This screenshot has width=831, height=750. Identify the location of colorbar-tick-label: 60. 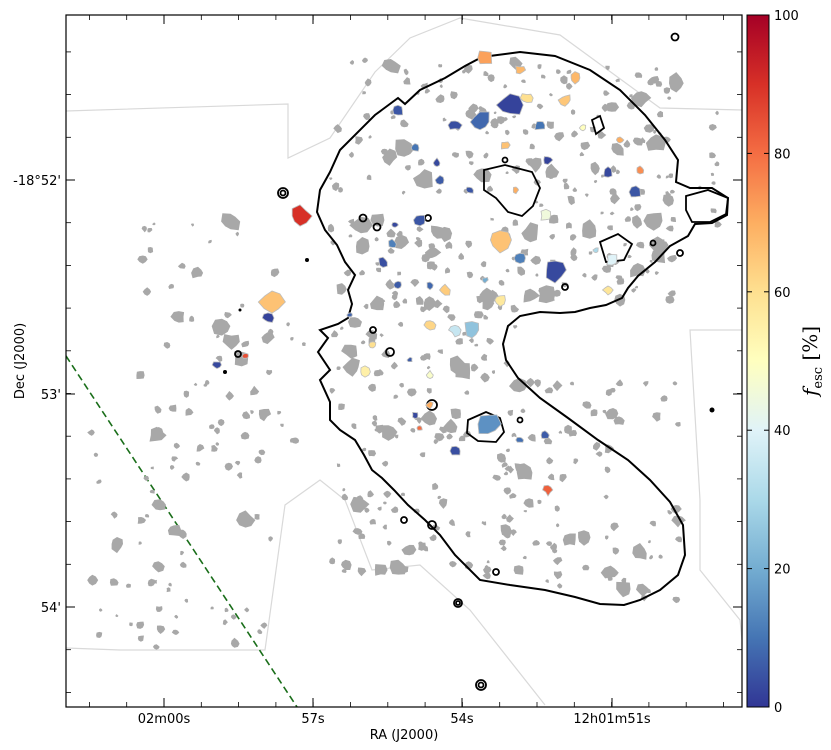
(782, 293).